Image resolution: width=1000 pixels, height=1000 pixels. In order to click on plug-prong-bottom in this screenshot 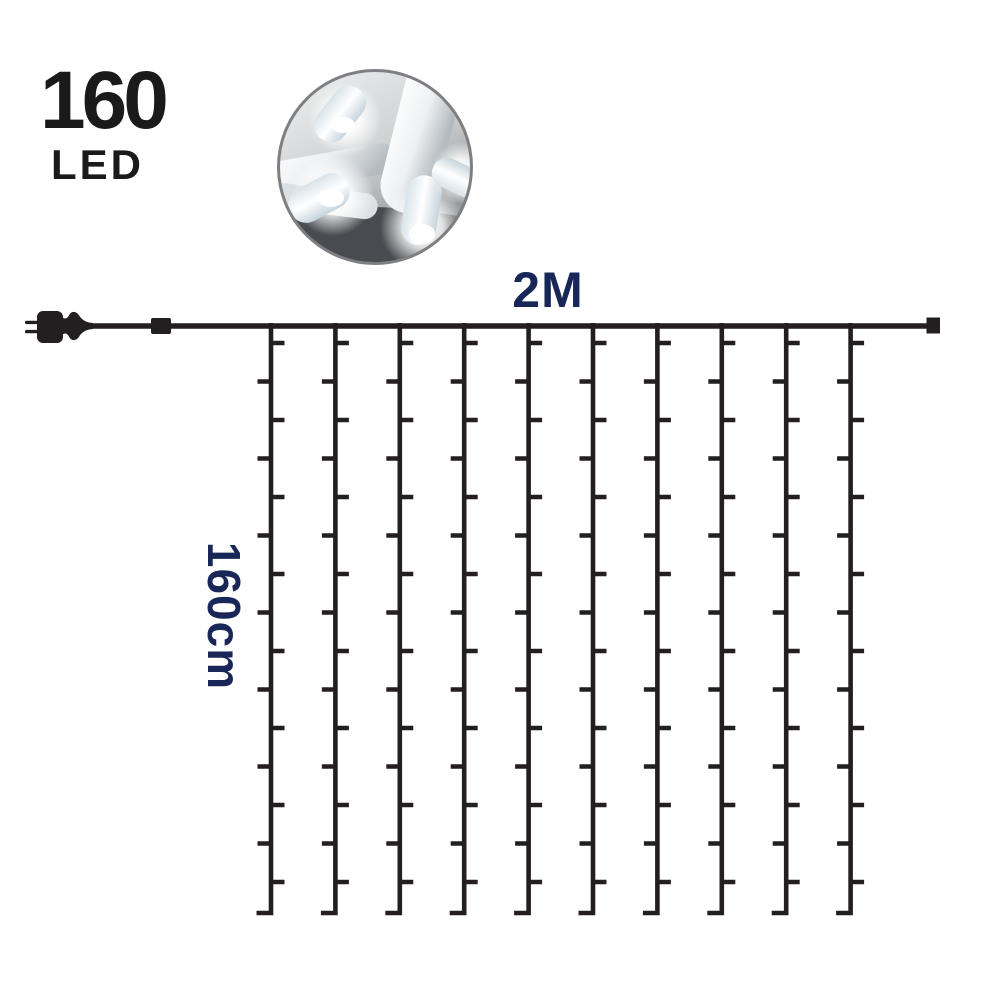, I will do `click(32, 331)`.